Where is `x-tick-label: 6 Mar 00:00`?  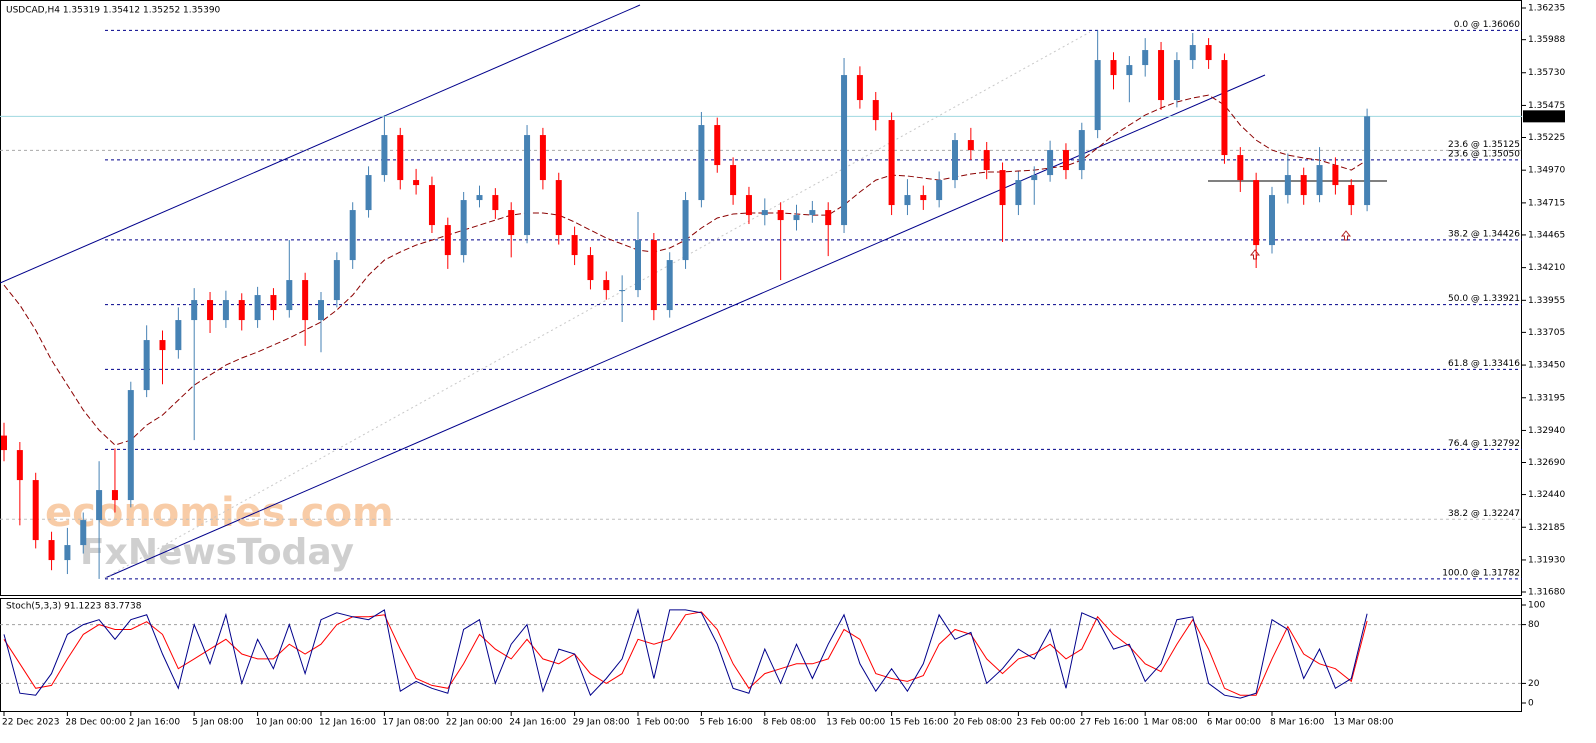 x-tick-label: 6 Mar 00:00 is located at coordinates (1234, 723).